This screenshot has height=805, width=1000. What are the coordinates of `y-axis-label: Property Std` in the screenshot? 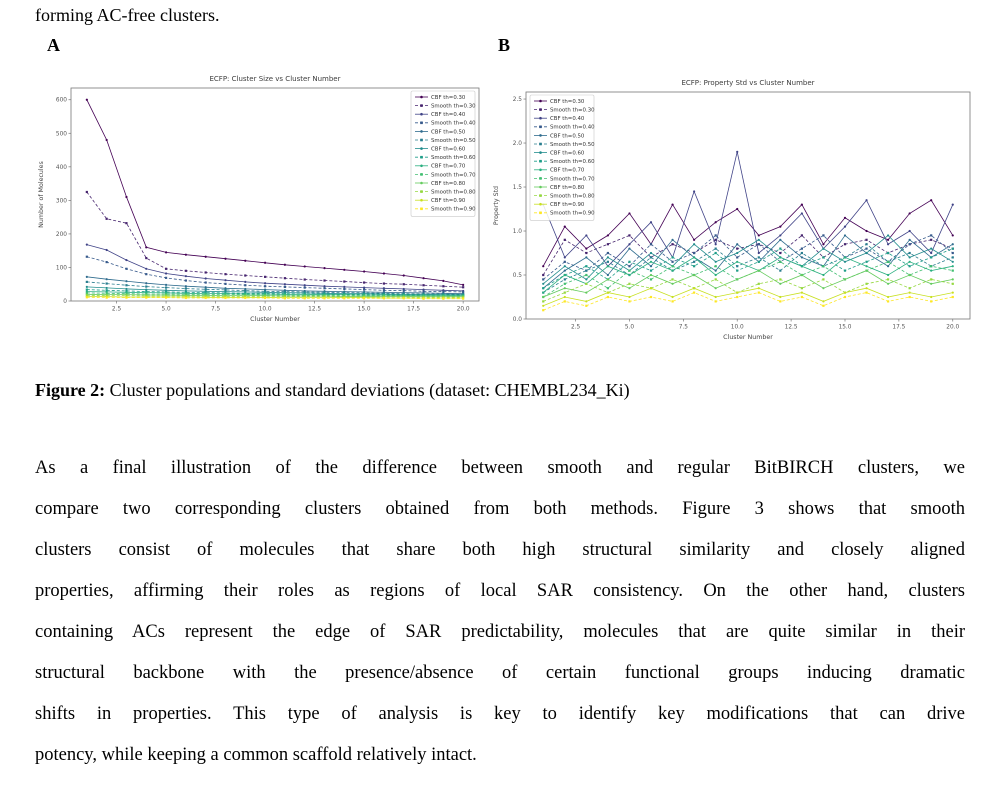 It's located at (496, 205).